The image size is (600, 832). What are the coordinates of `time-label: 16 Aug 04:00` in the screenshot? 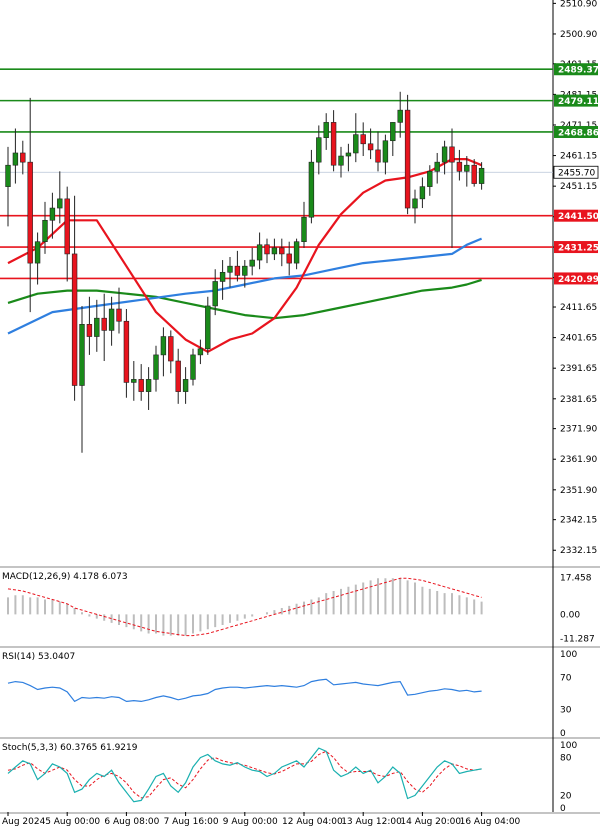 It's located at (490, 822).